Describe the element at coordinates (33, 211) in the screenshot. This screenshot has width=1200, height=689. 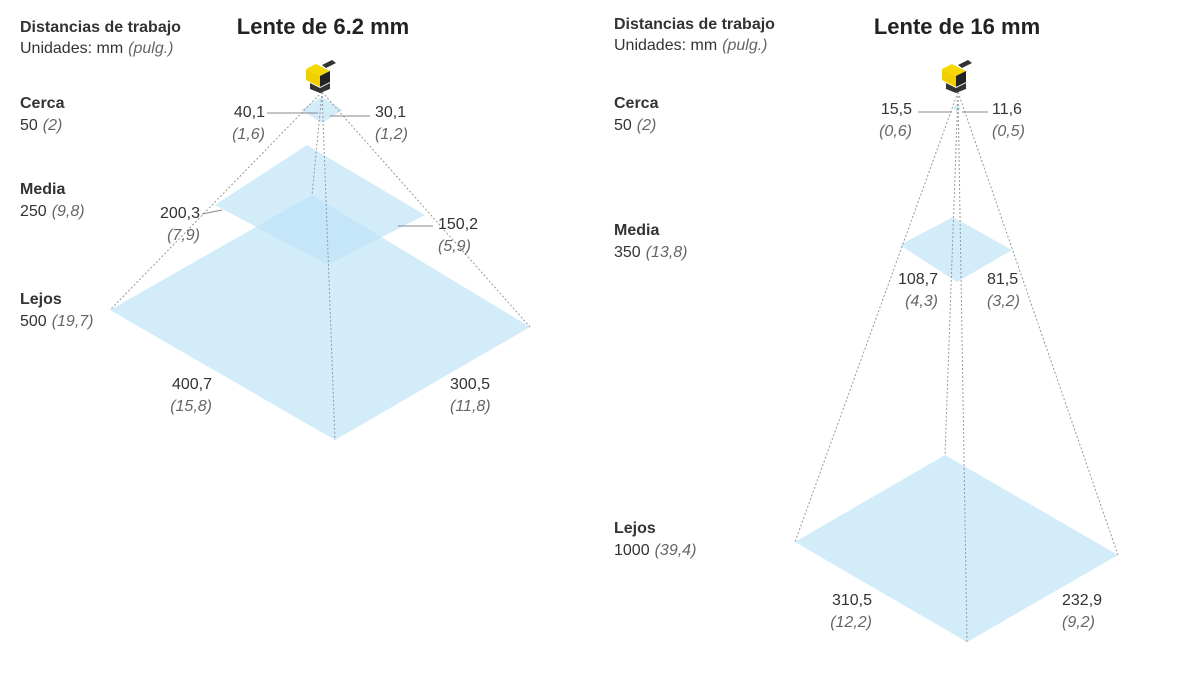
I see `distance-value-part: 250` at that location.